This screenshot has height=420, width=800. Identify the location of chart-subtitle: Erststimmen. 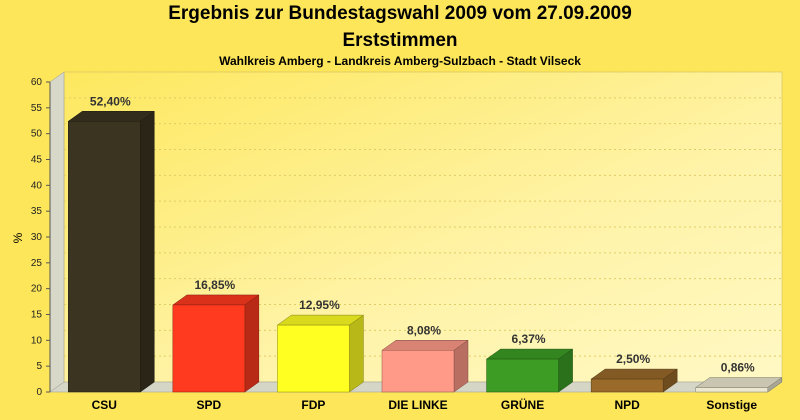
(400, 40).